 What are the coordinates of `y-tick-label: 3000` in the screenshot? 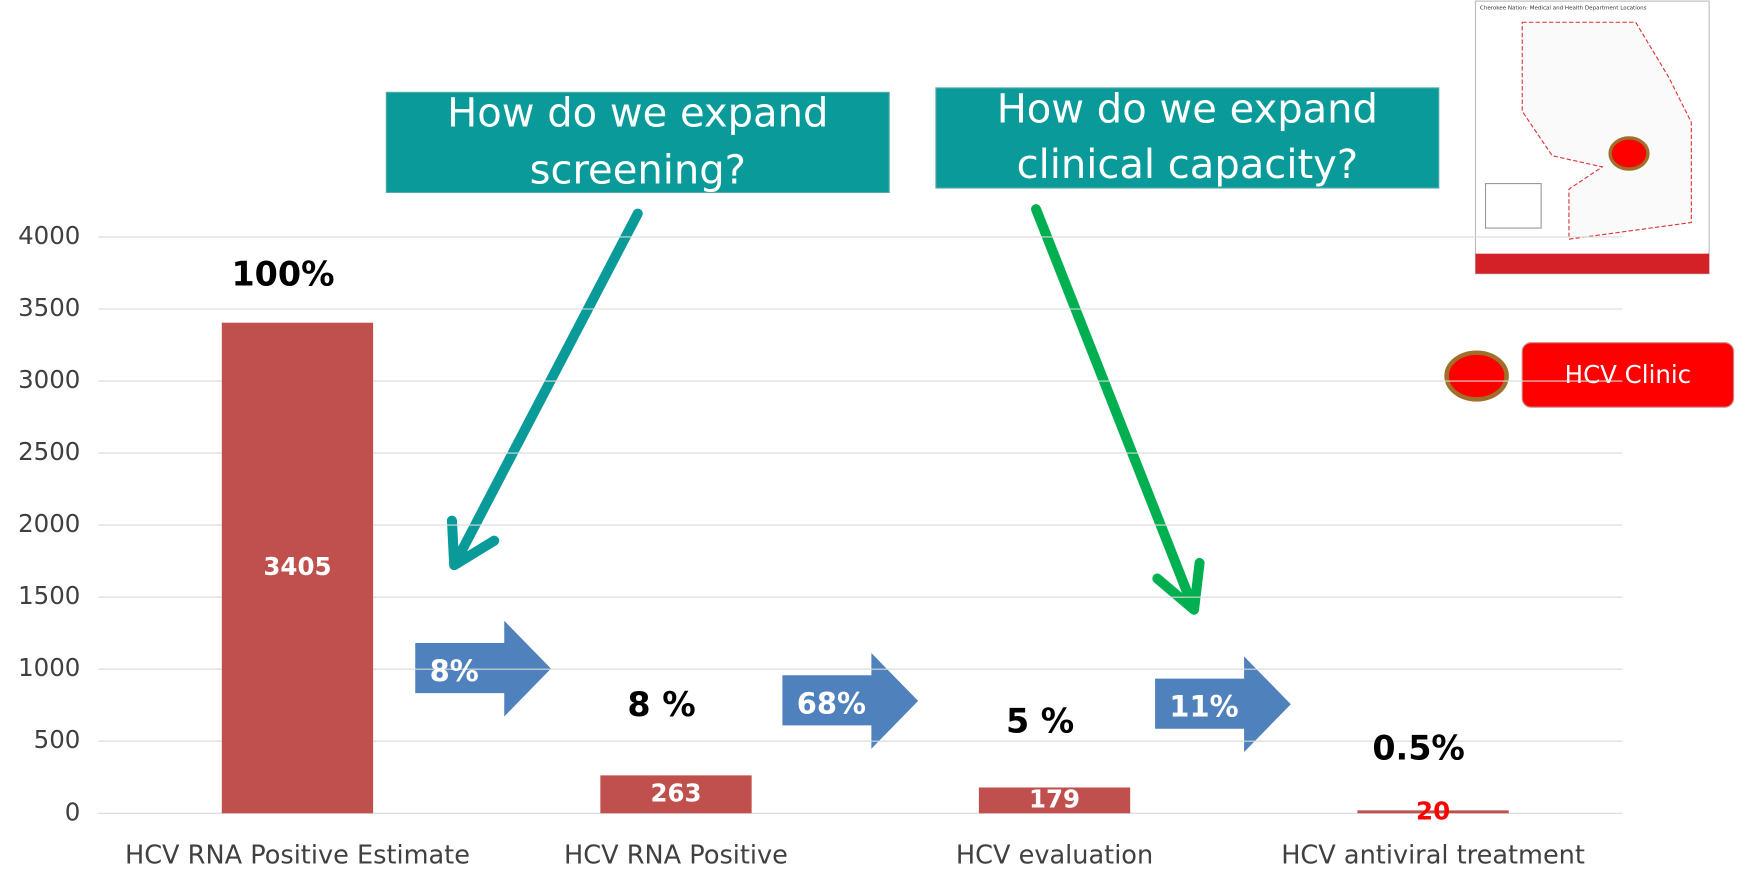 It's located at (49, 379).